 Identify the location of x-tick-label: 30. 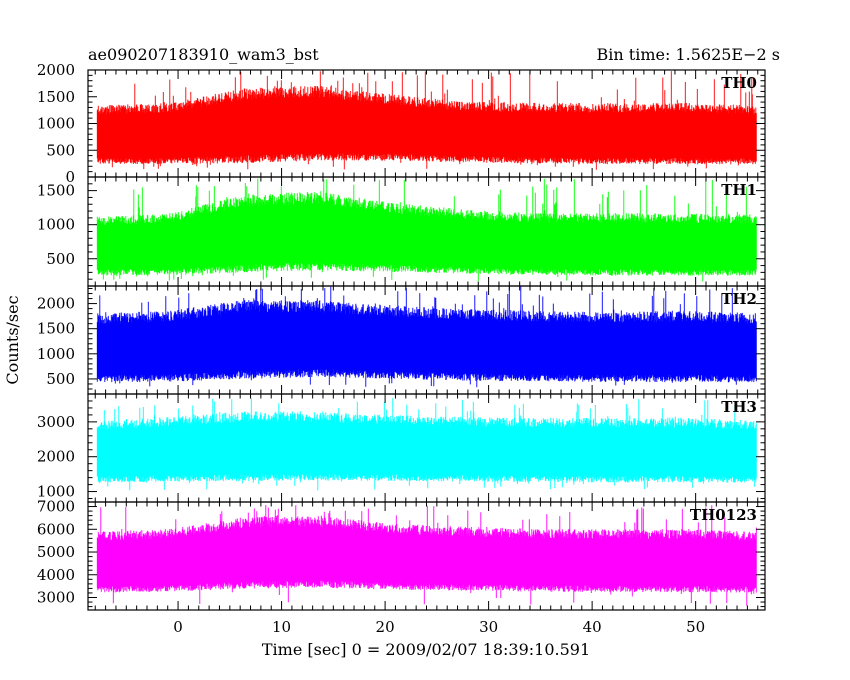
(488, 627).